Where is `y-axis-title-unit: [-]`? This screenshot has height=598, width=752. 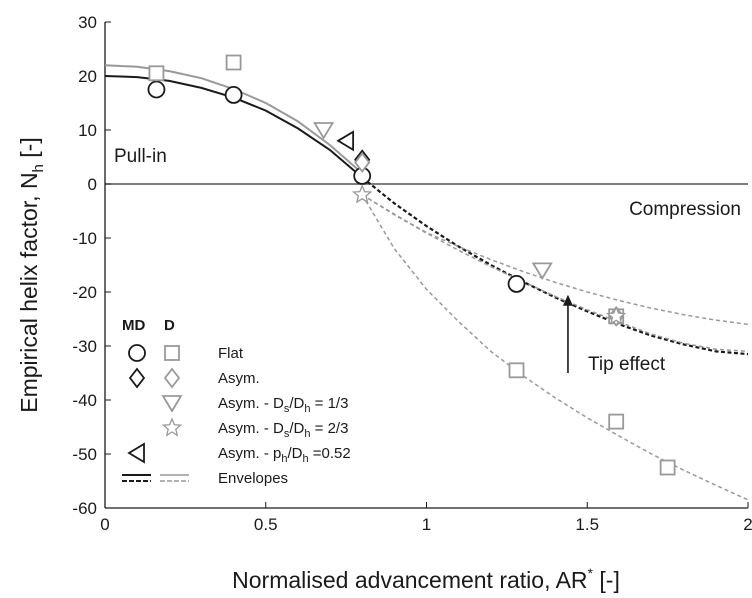 y-axis-title-unit: [-] is located at coordinates (29, 147).